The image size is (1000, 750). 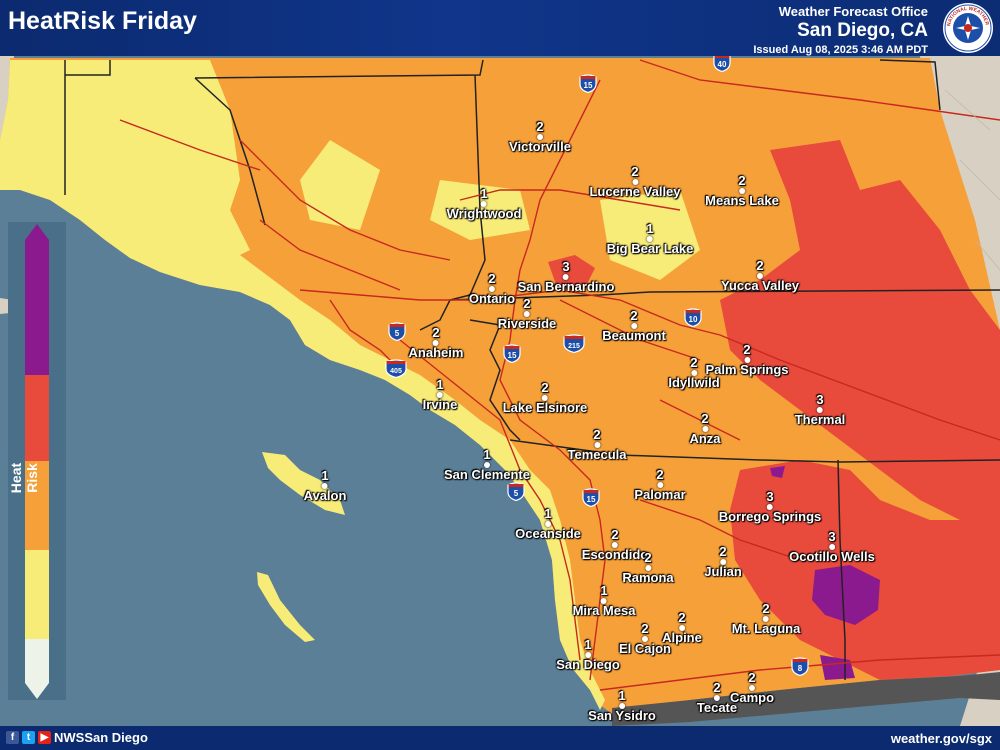 I want to click on svg-text: 405, so click(x=396, y=371).